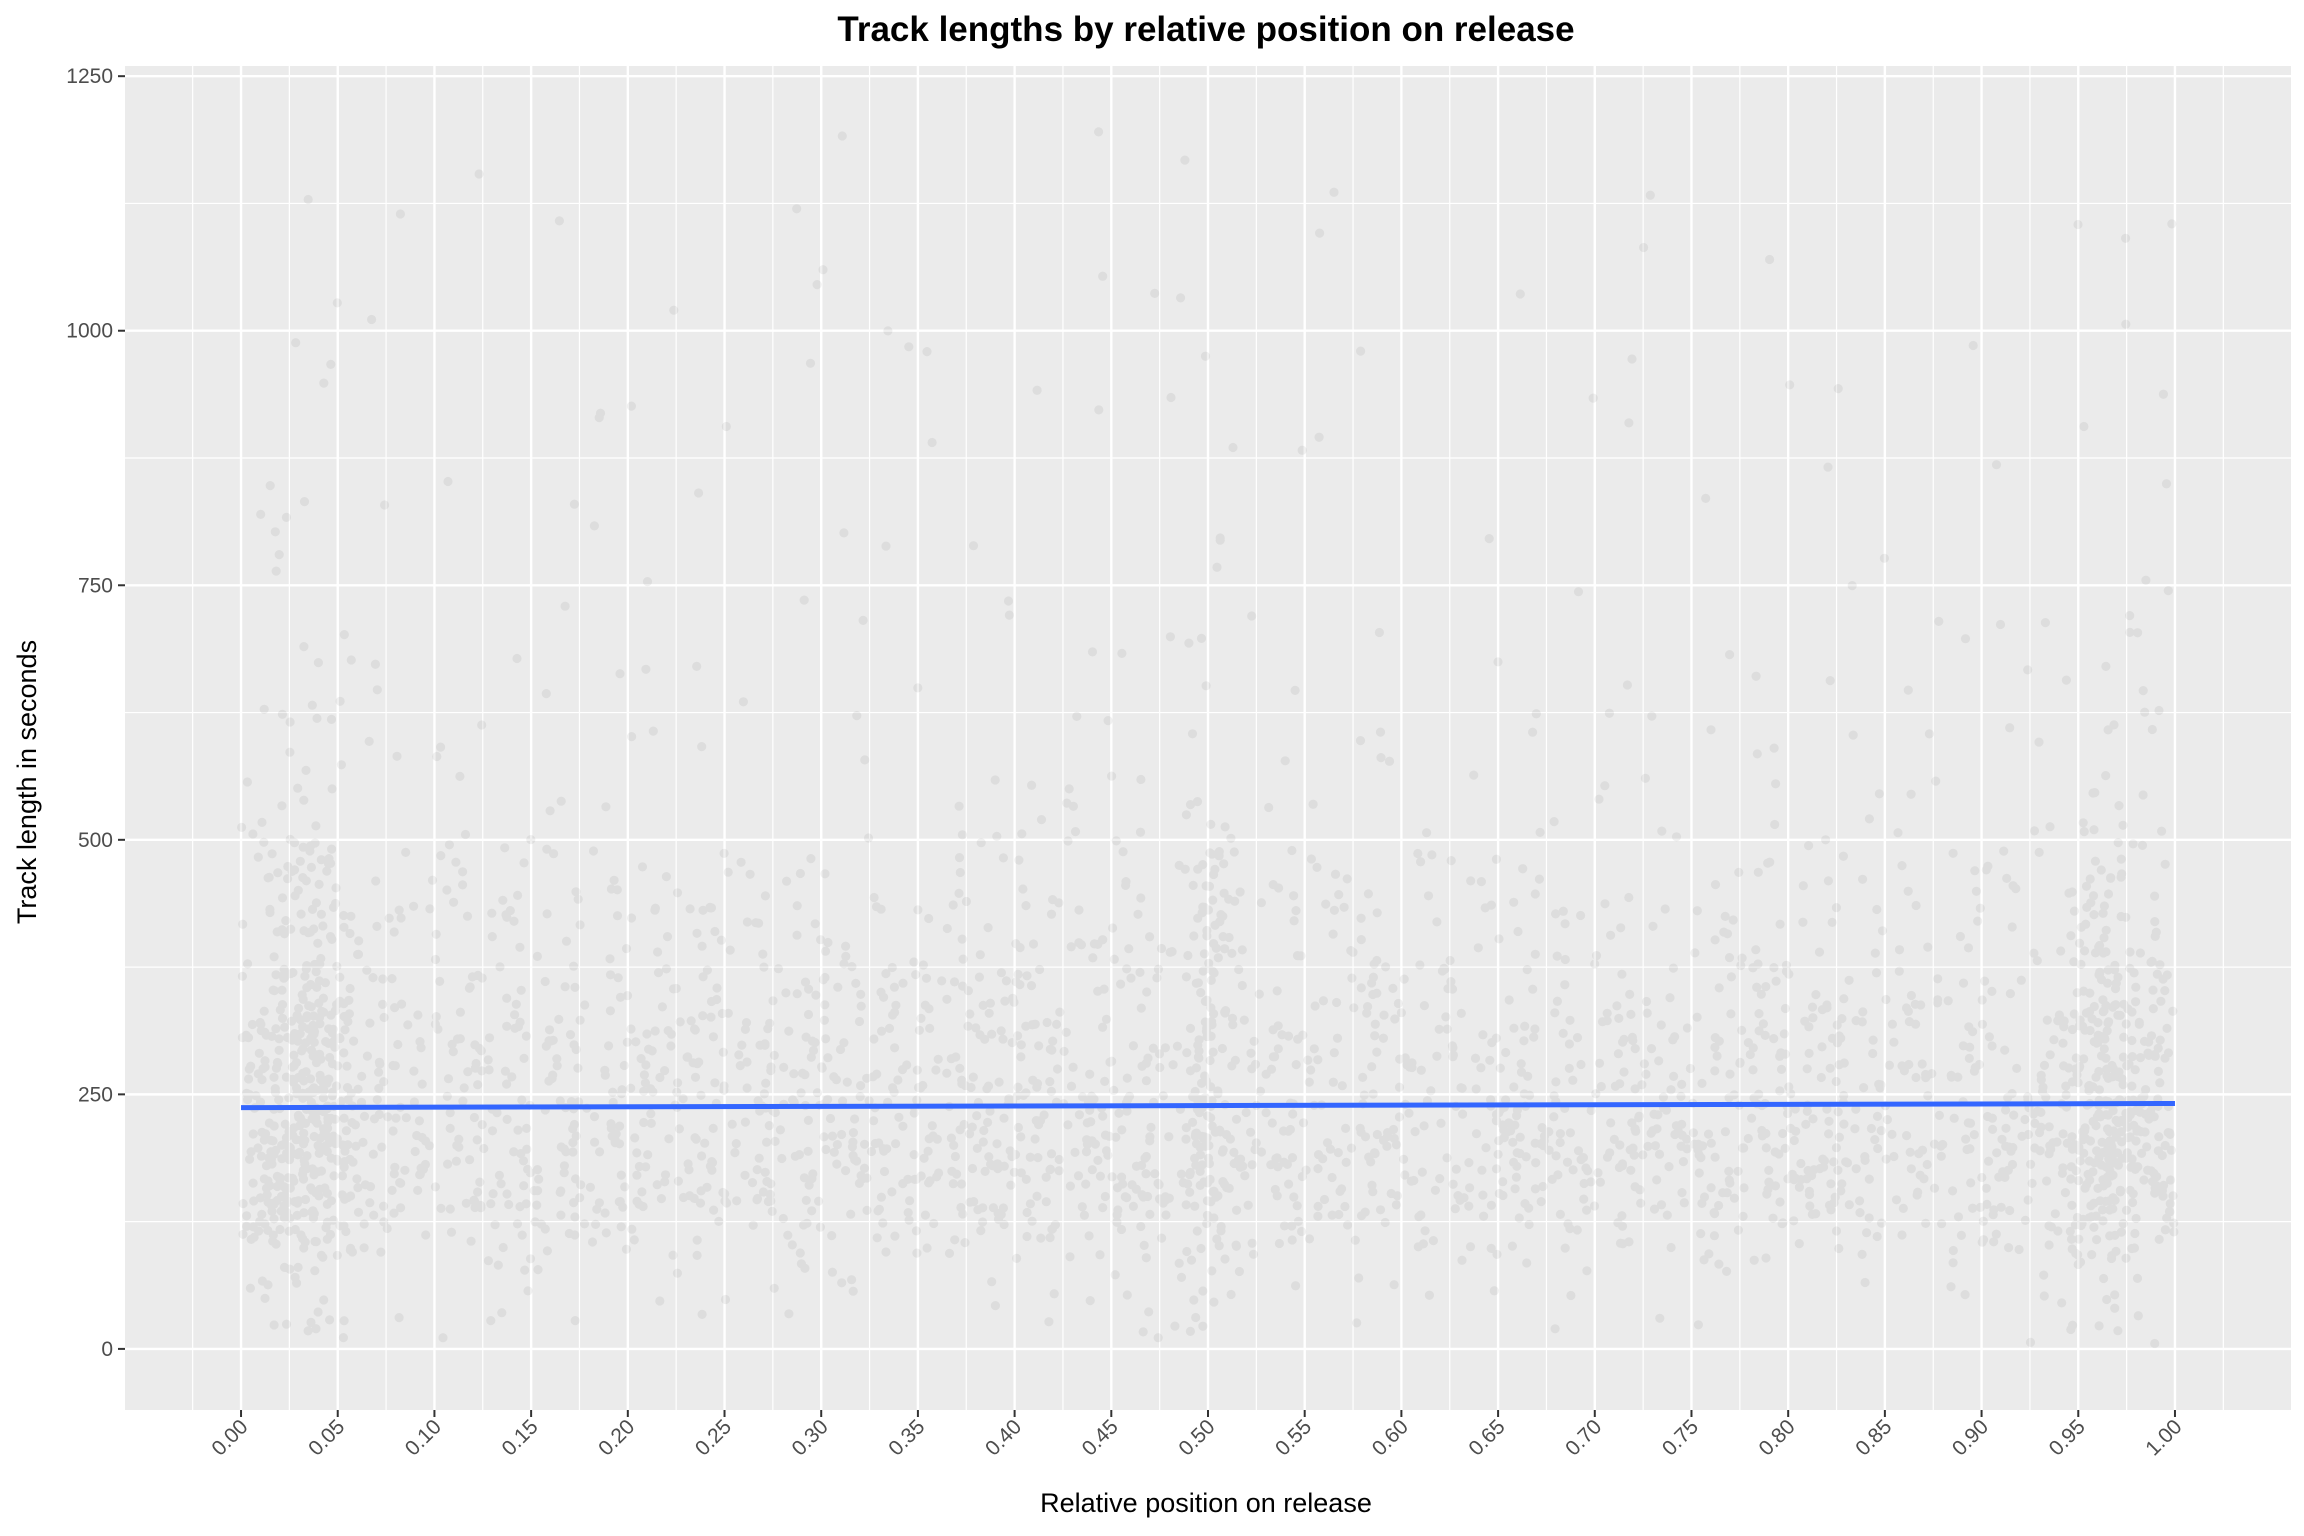 This screenshot has height=1536, width=2304. I want to click on y-axis: 0 250 500 750 1000 1250, so click(95, 713).